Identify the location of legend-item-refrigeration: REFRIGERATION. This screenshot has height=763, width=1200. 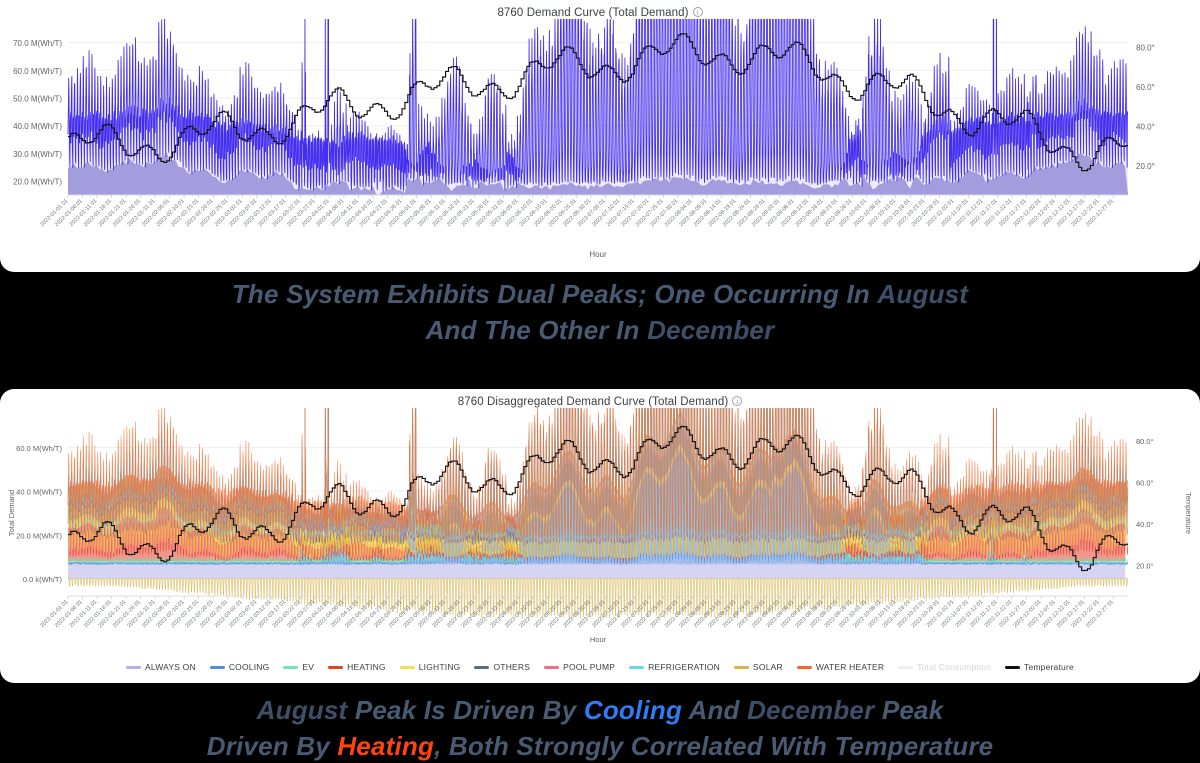
(674, 667).